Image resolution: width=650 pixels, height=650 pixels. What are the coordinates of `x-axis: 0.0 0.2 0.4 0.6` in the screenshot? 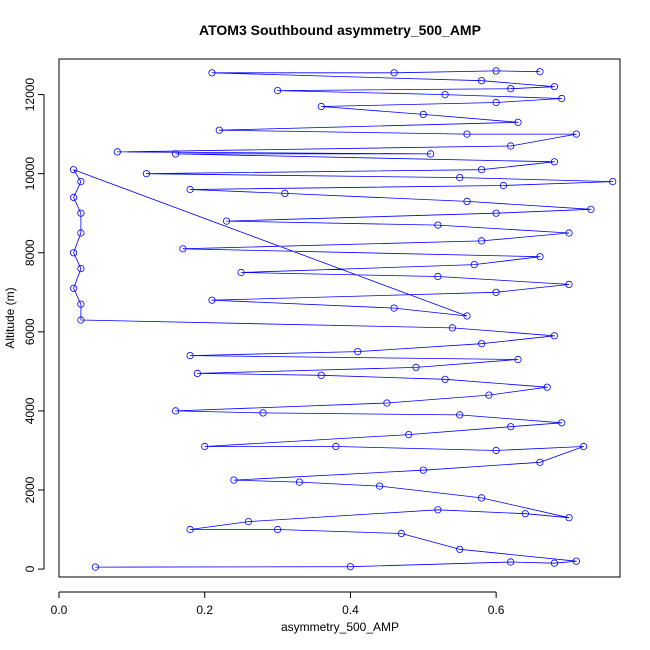 It's located at (278, 604).